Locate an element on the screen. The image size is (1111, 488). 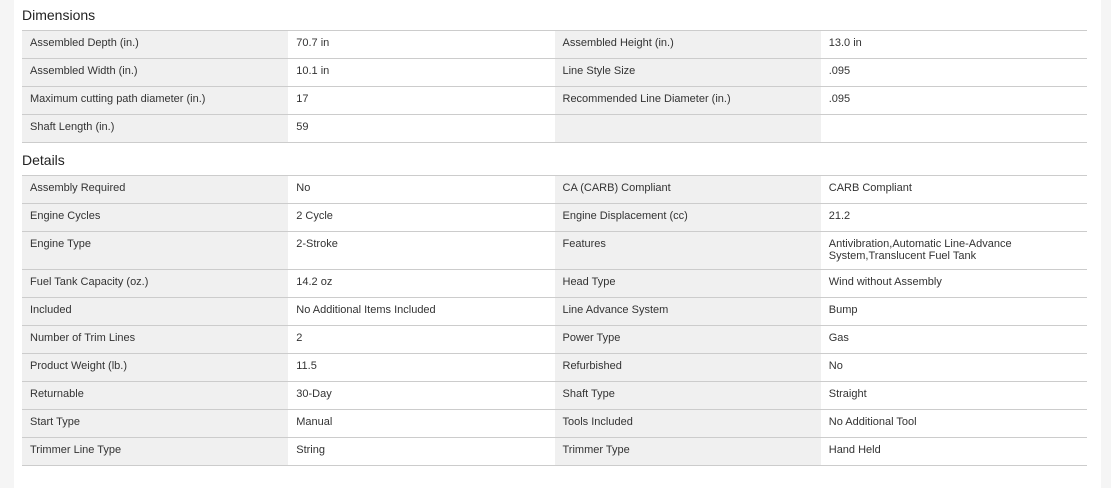
spec-label: Fuel Tank Capacity (oz.) is located at coordinates (155, 283).